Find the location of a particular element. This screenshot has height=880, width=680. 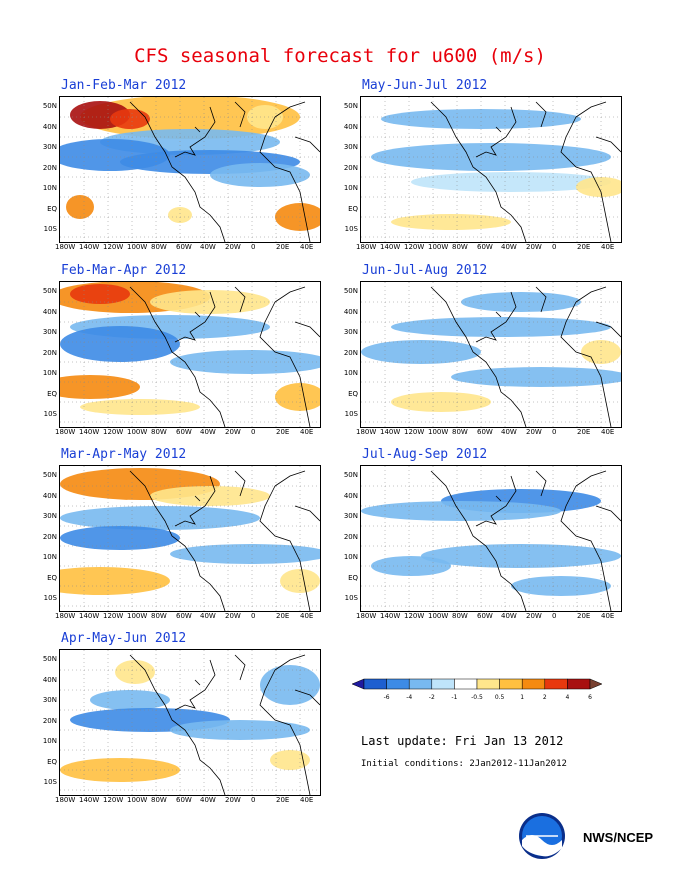

longitude-label: 0 is located at coordinates (253, 616).